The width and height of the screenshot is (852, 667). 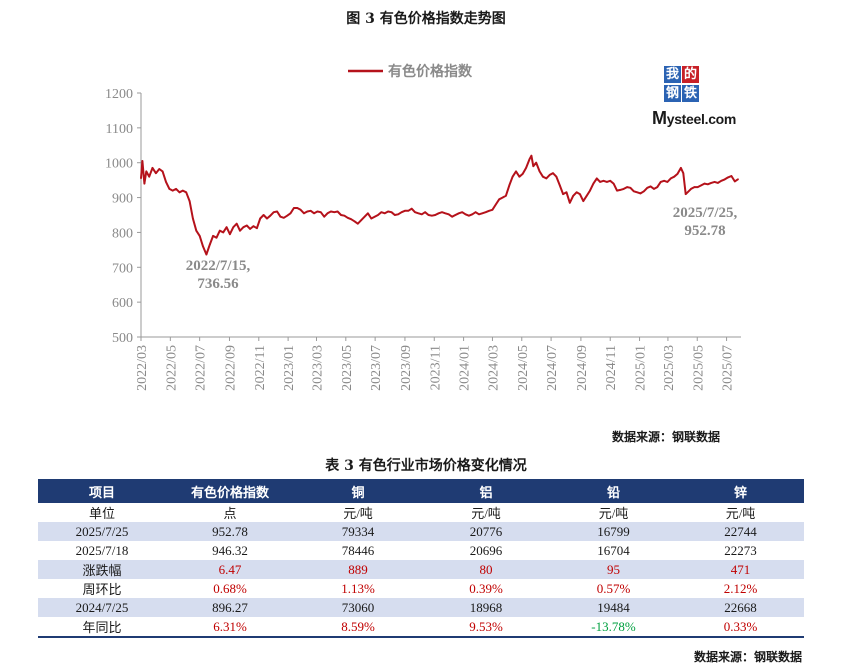 I want to click on x-tick-label: 2022/05, so click(x=171, y=368).